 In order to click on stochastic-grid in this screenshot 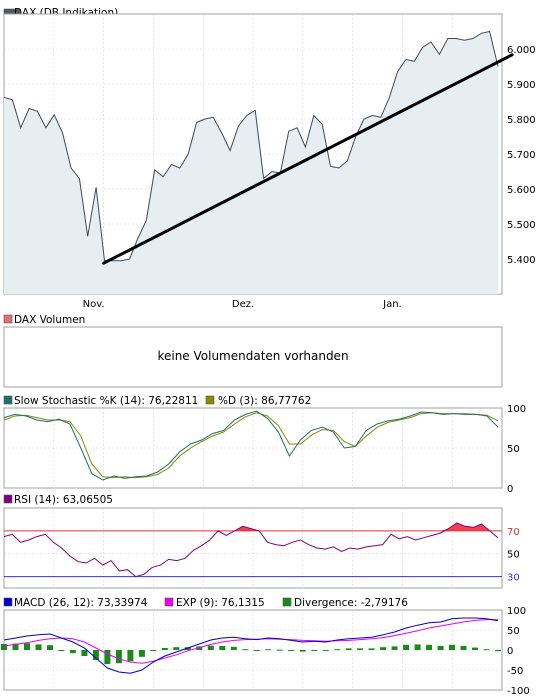, I will do `click(253, 448)`.